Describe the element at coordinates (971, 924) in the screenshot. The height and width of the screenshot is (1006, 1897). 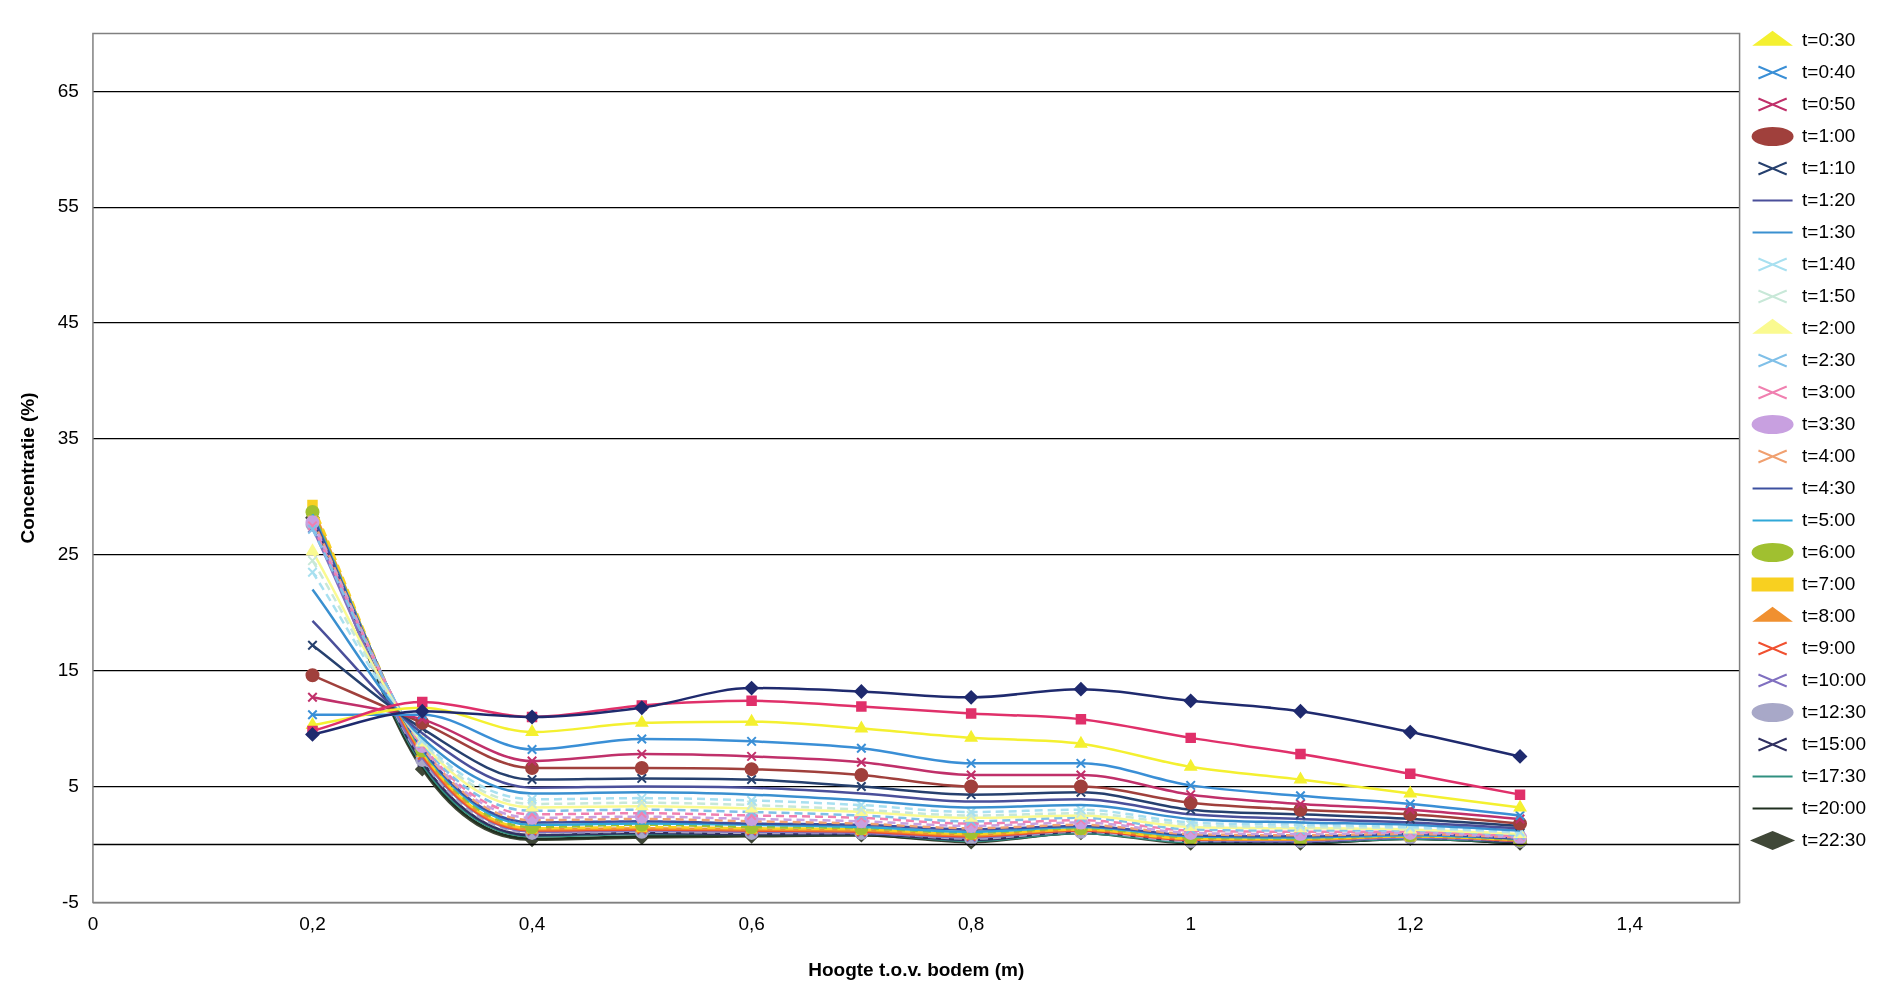
I see `x-tick-label: 0,8` at that location.